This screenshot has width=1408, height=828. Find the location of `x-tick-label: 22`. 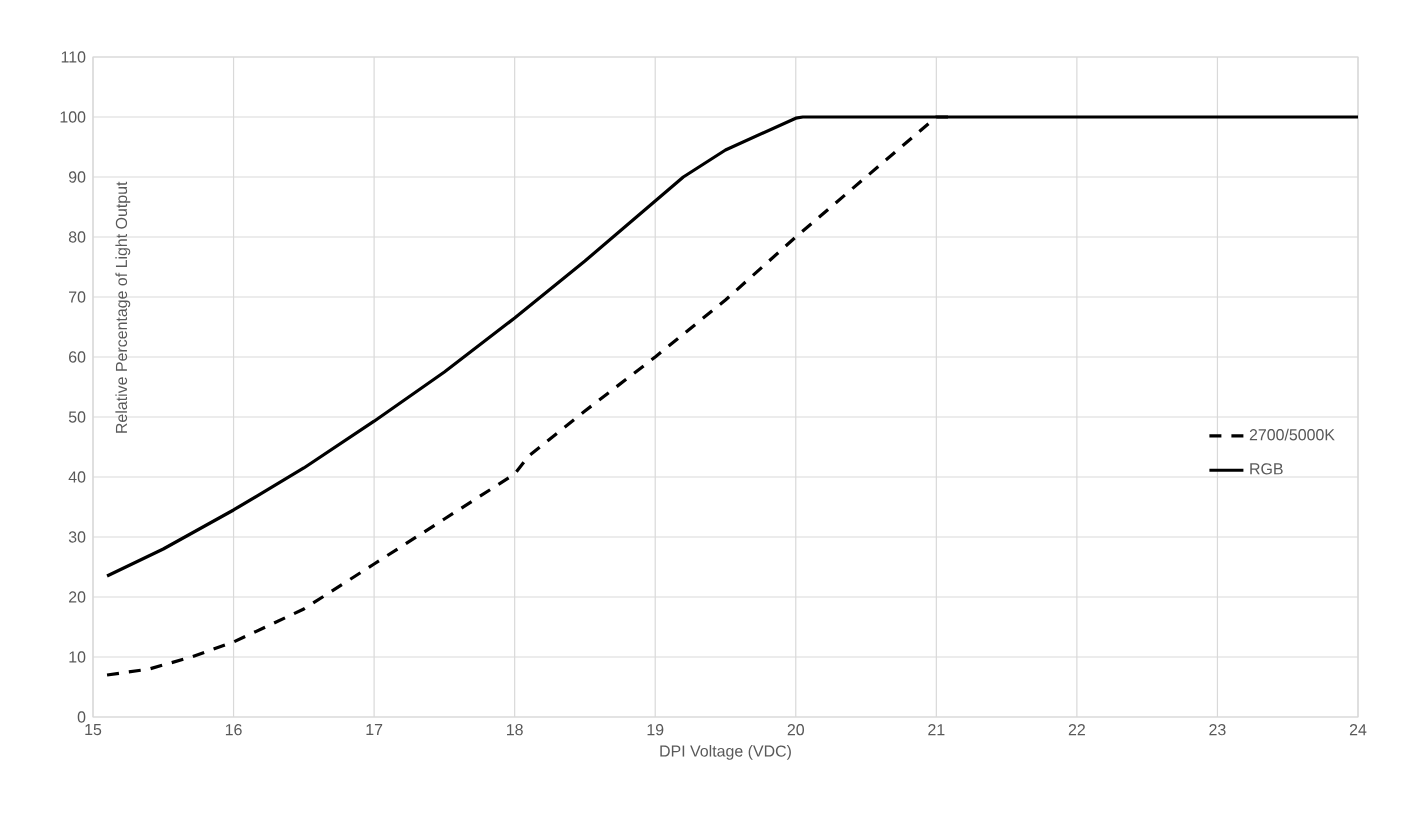

x-tick-label: 22 is located at coordinates (1076, 730).